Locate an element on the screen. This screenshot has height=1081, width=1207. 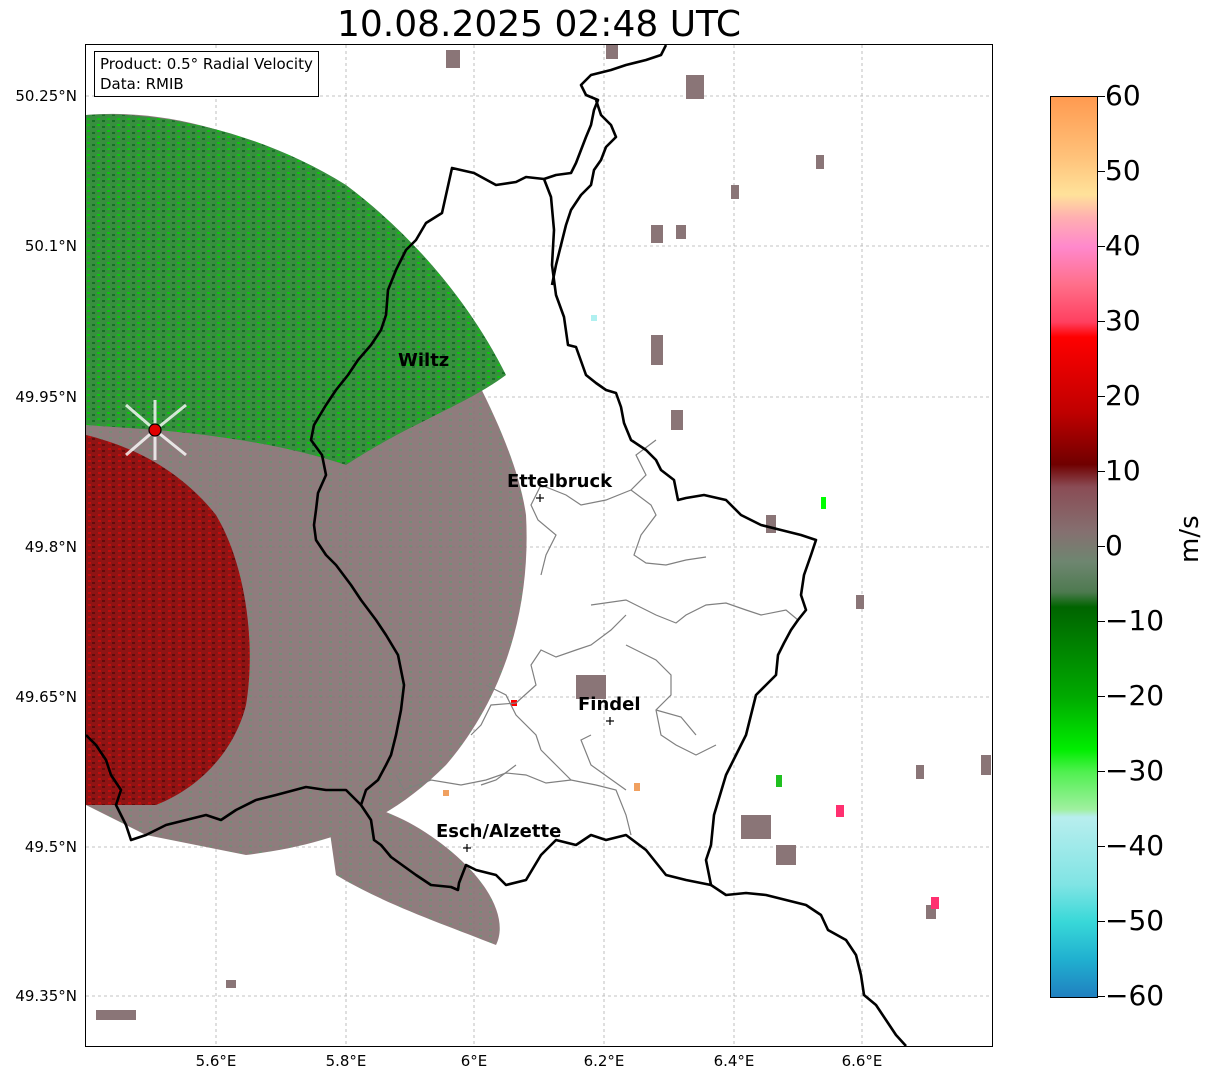
lon-tick-label: 6.6°E is located at coordinates (862, 1061).